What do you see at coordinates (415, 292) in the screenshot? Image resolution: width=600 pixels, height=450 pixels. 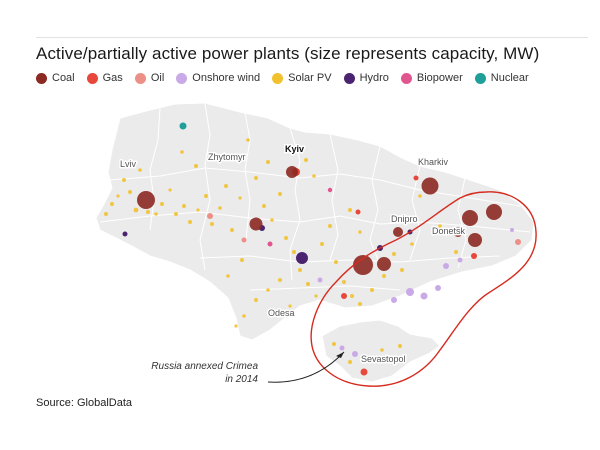 I see `onshore-wind-plants` at bounding box center [415, 292].